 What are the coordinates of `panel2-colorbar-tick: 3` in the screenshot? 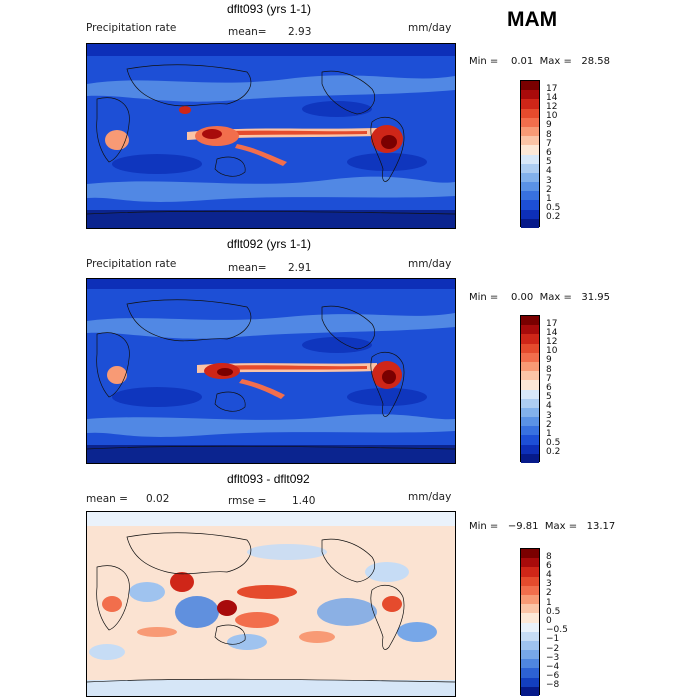 It's located at (549, 416).